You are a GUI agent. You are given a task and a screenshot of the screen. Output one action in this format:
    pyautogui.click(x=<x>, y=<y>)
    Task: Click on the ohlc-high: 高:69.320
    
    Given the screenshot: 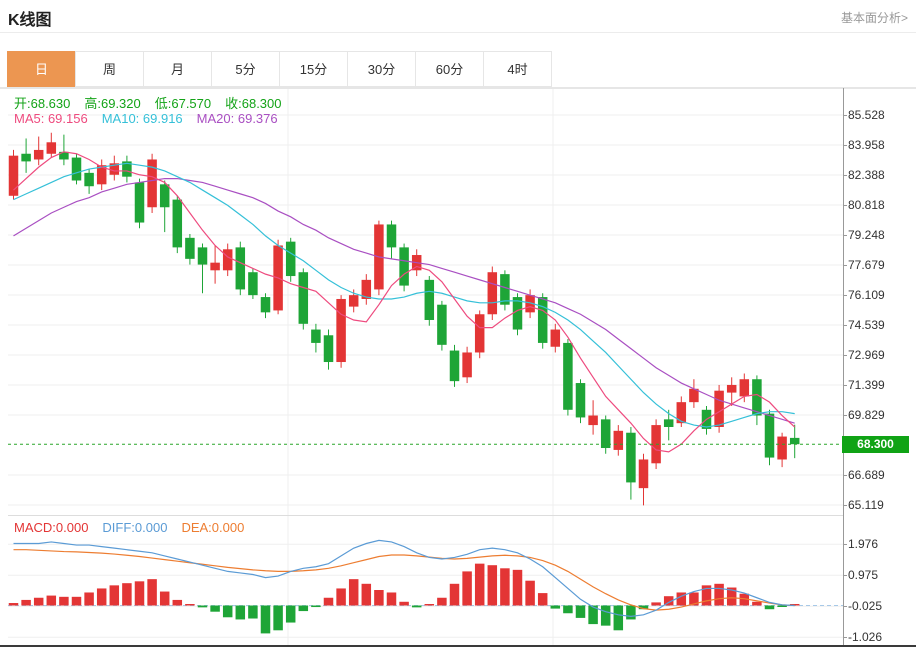 What is the action you would take?
    pyautogui.click(x=112, y=103)
    